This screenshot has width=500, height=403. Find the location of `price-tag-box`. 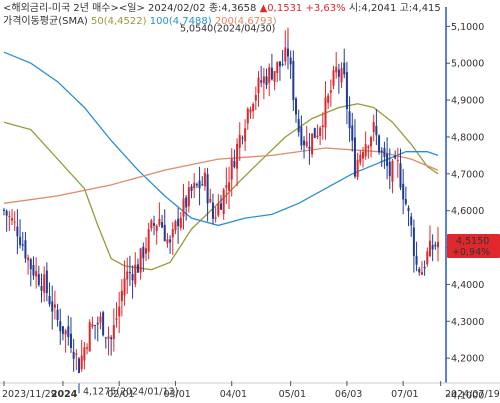

price-tag-box is located at coordinates (473, 246).